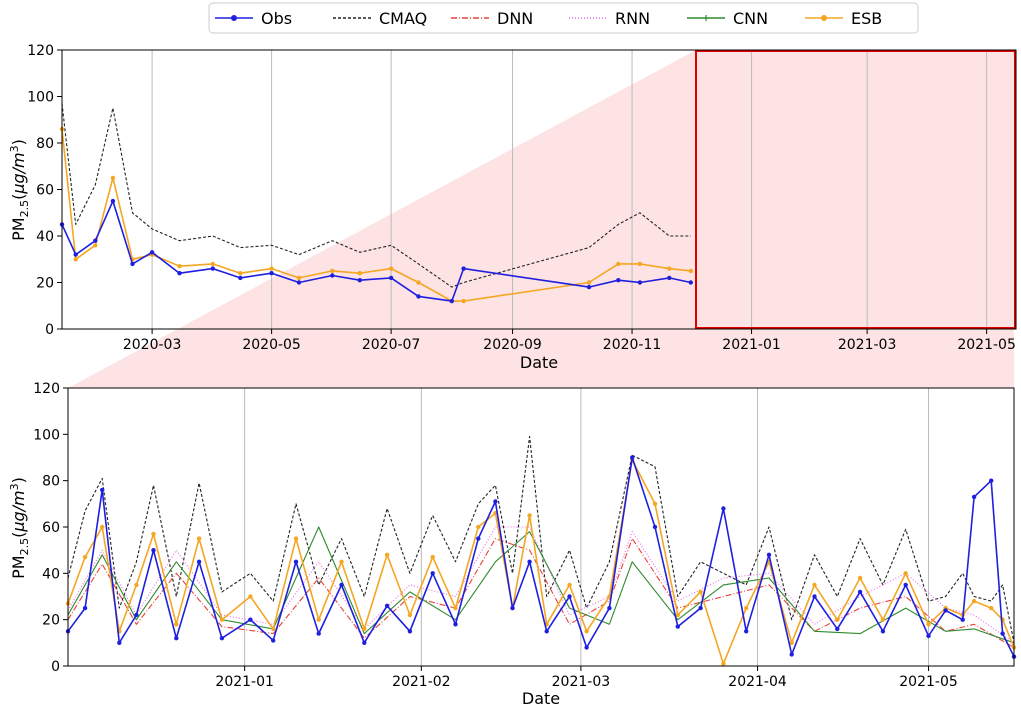 Image resolution: width=1021 pixels, height=708 pixels. What do you see at coordinates (46, 389) in the screenshot?
I see `y-tick-label: 120` at bounding box center [46, 389].